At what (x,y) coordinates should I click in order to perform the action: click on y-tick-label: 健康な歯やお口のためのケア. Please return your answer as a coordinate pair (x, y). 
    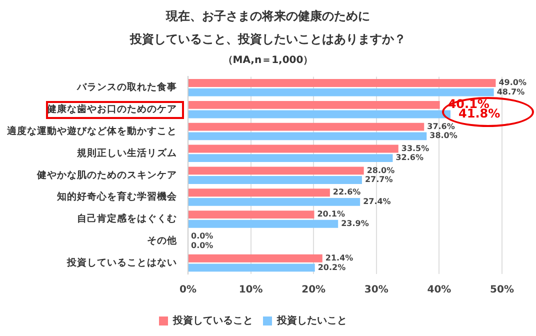
    Looking at the image, I should click on (111, 109).